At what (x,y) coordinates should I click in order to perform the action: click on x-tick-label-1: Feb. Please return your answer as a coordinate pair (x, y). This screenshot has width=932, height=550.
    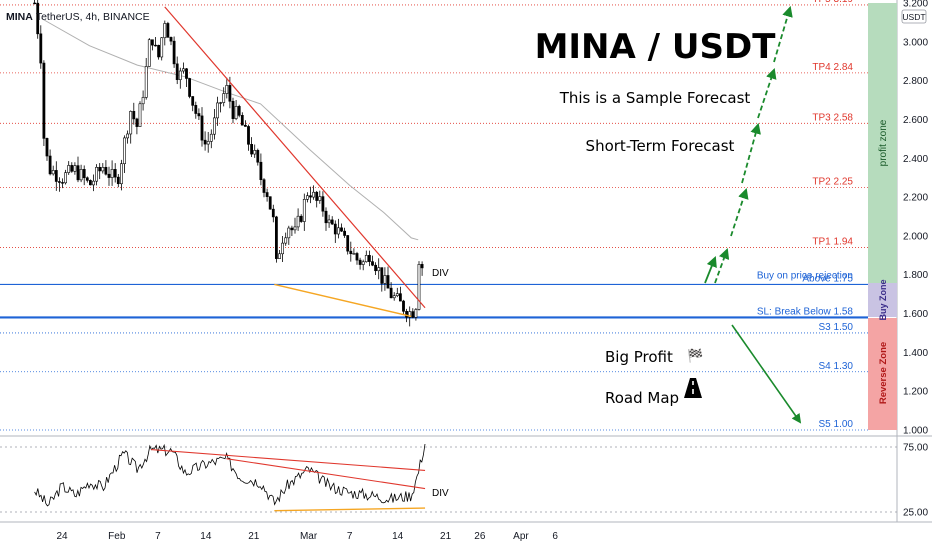
    Looking at the image, I should click on (117, 536).